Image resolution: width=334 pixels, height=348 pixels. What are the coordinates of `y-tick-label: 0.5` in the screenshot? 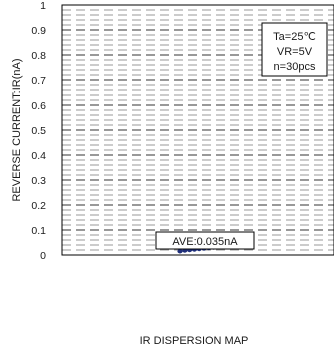 It's located at (38, 131).